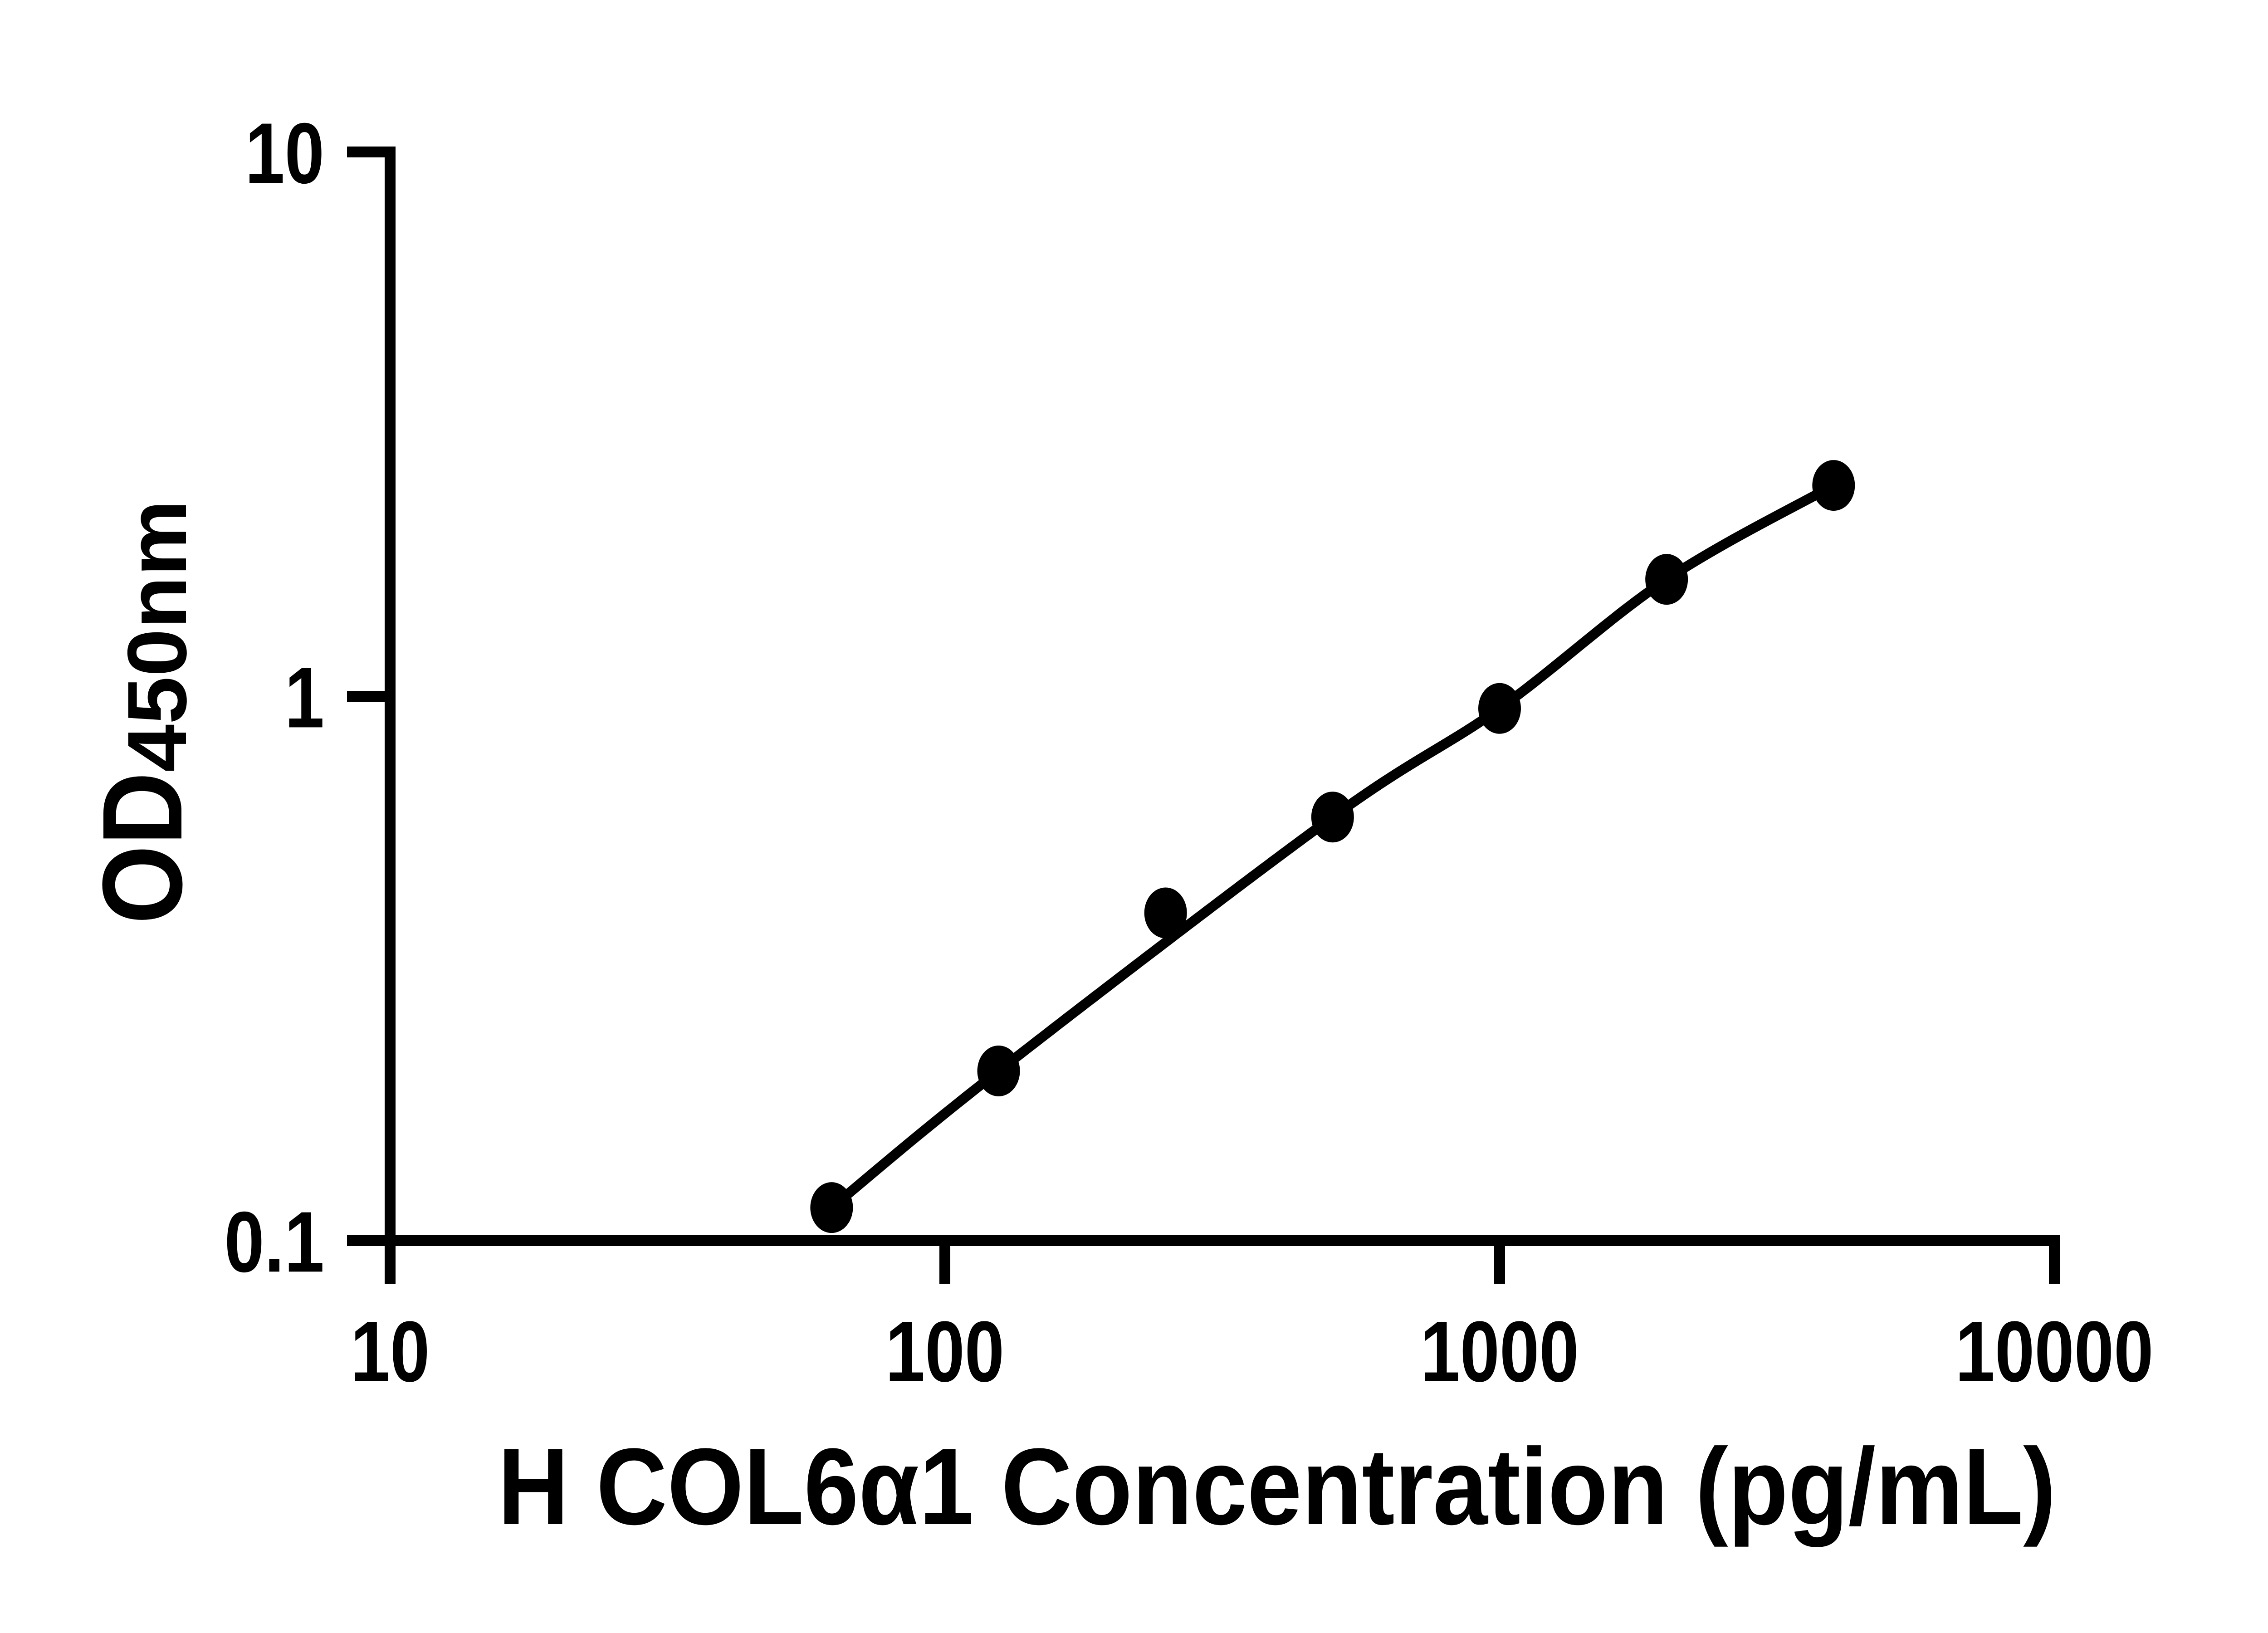 This screenshot has height=1633, width=2268. What do you see at coordinates (1225, 1259) in the screenshot?
I see `x-axis-line` at bounding box center [1225, 1259].